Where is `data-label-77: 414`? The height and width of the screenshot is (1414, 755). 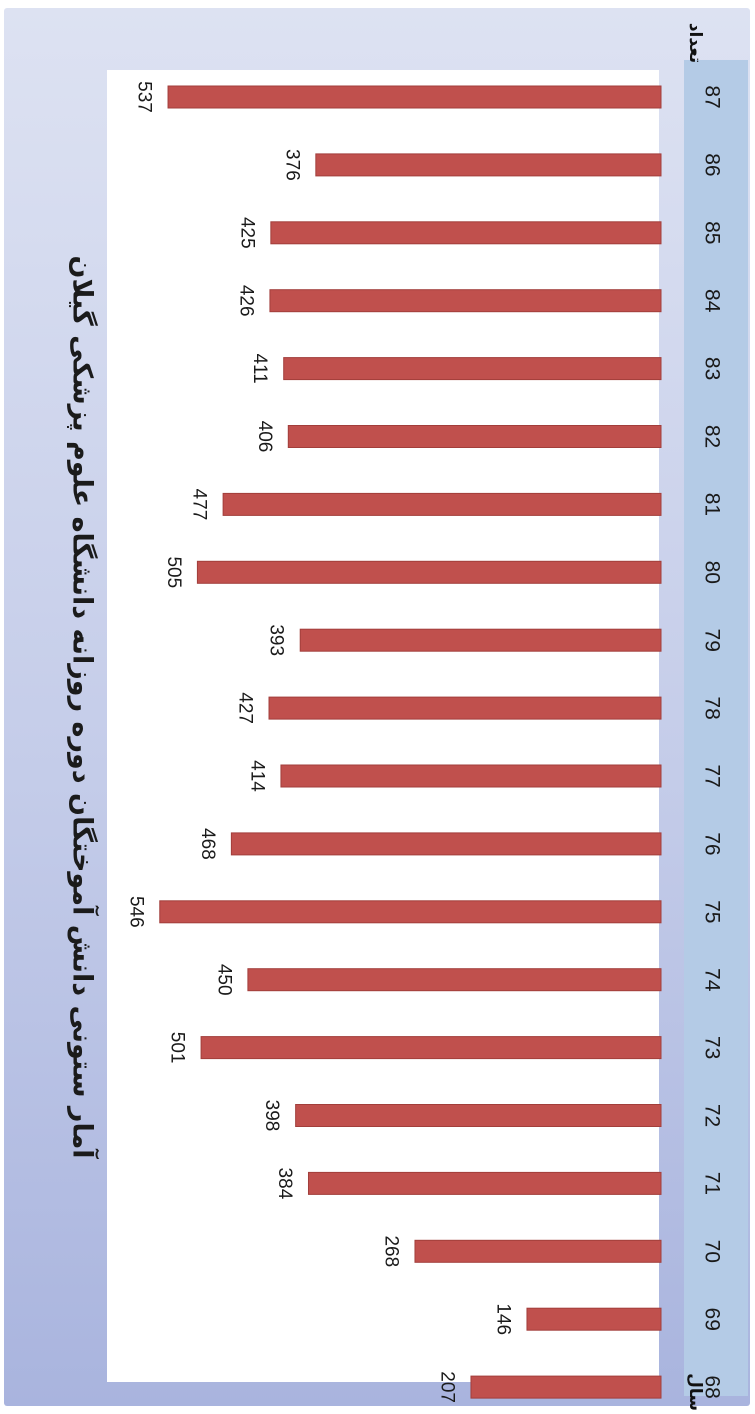 data-label-77: 414 is located at coordinates (256, 776).